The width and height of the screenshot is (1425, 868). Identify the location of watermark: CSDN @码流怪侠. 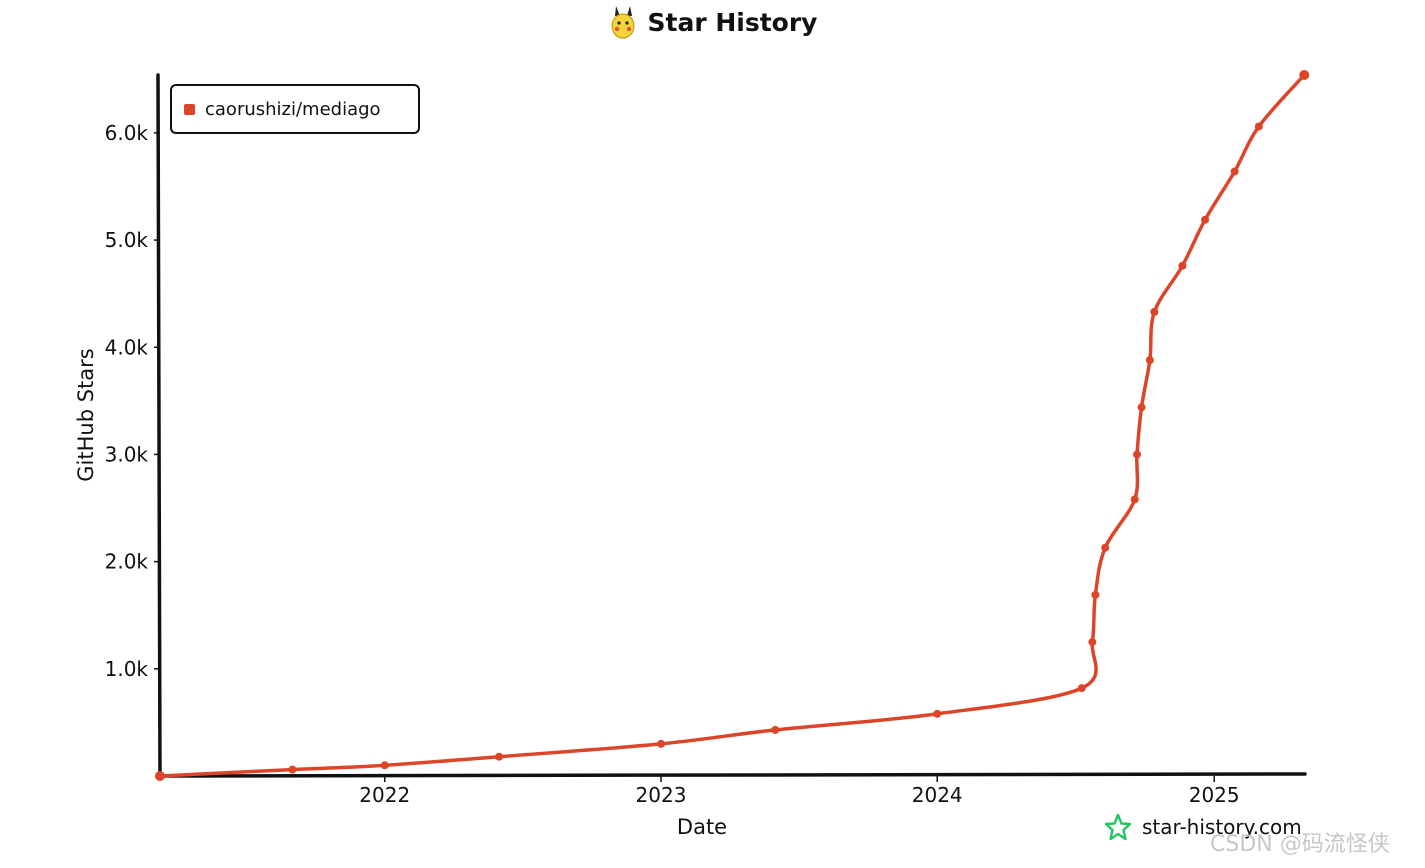
(1300, 844).